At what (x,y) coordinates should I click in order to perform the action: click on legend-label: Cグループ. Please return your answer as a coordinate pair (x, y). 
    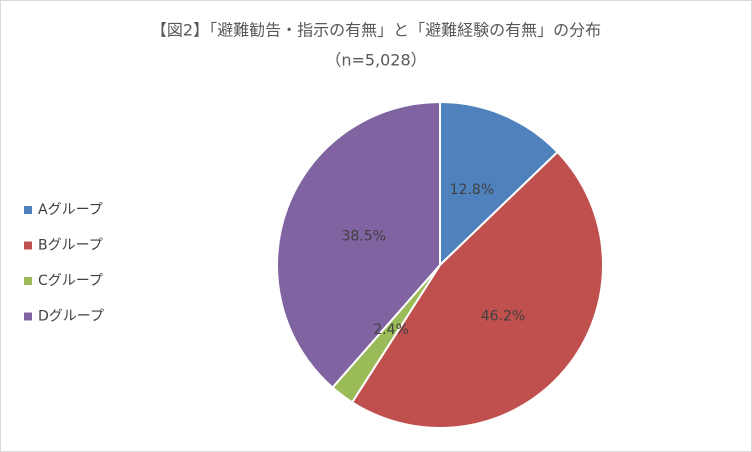
    Looking at the image, I should click on (70, 281).